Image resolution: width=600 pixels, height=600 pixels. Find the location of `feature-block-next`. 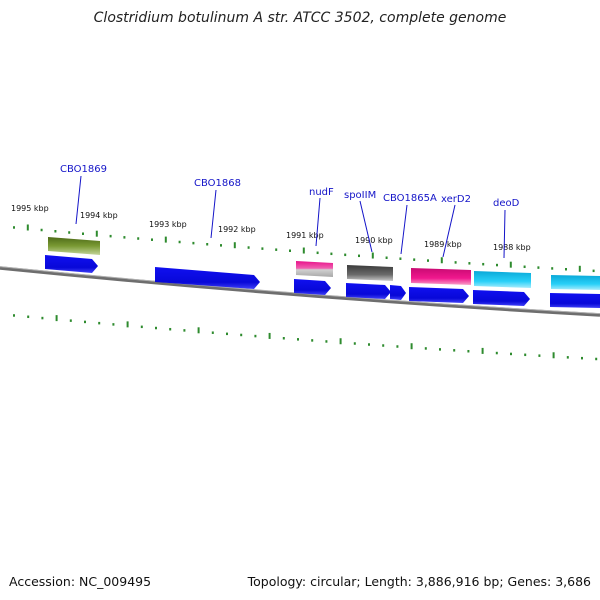

feature-block-next is located at coordinates (575, 282).